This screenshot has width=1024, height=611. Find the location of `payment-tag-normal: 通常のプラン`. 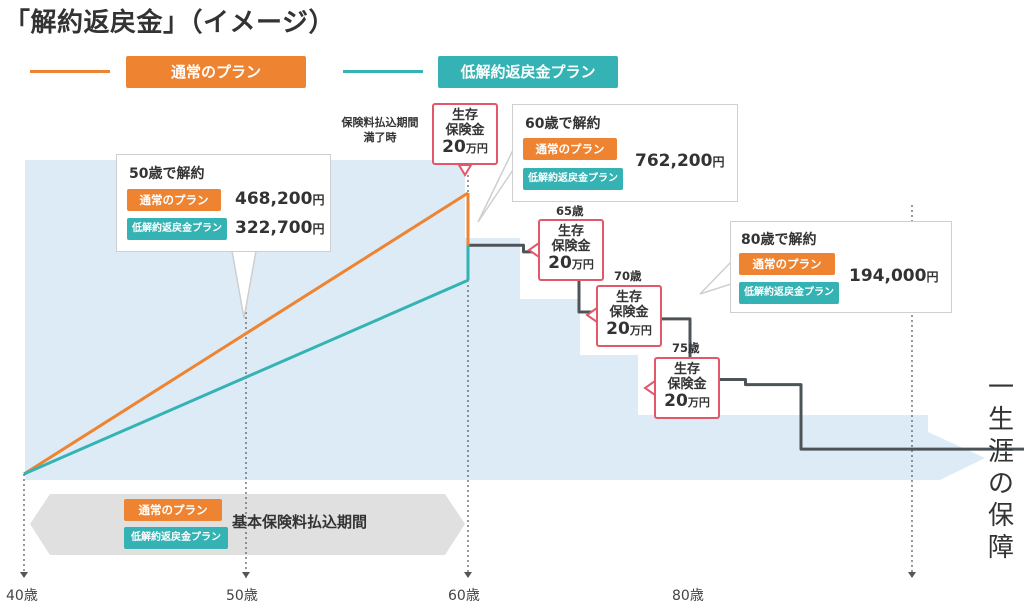

payment-tag-normal: 通常のプラン is located at coordinates (173, 510).